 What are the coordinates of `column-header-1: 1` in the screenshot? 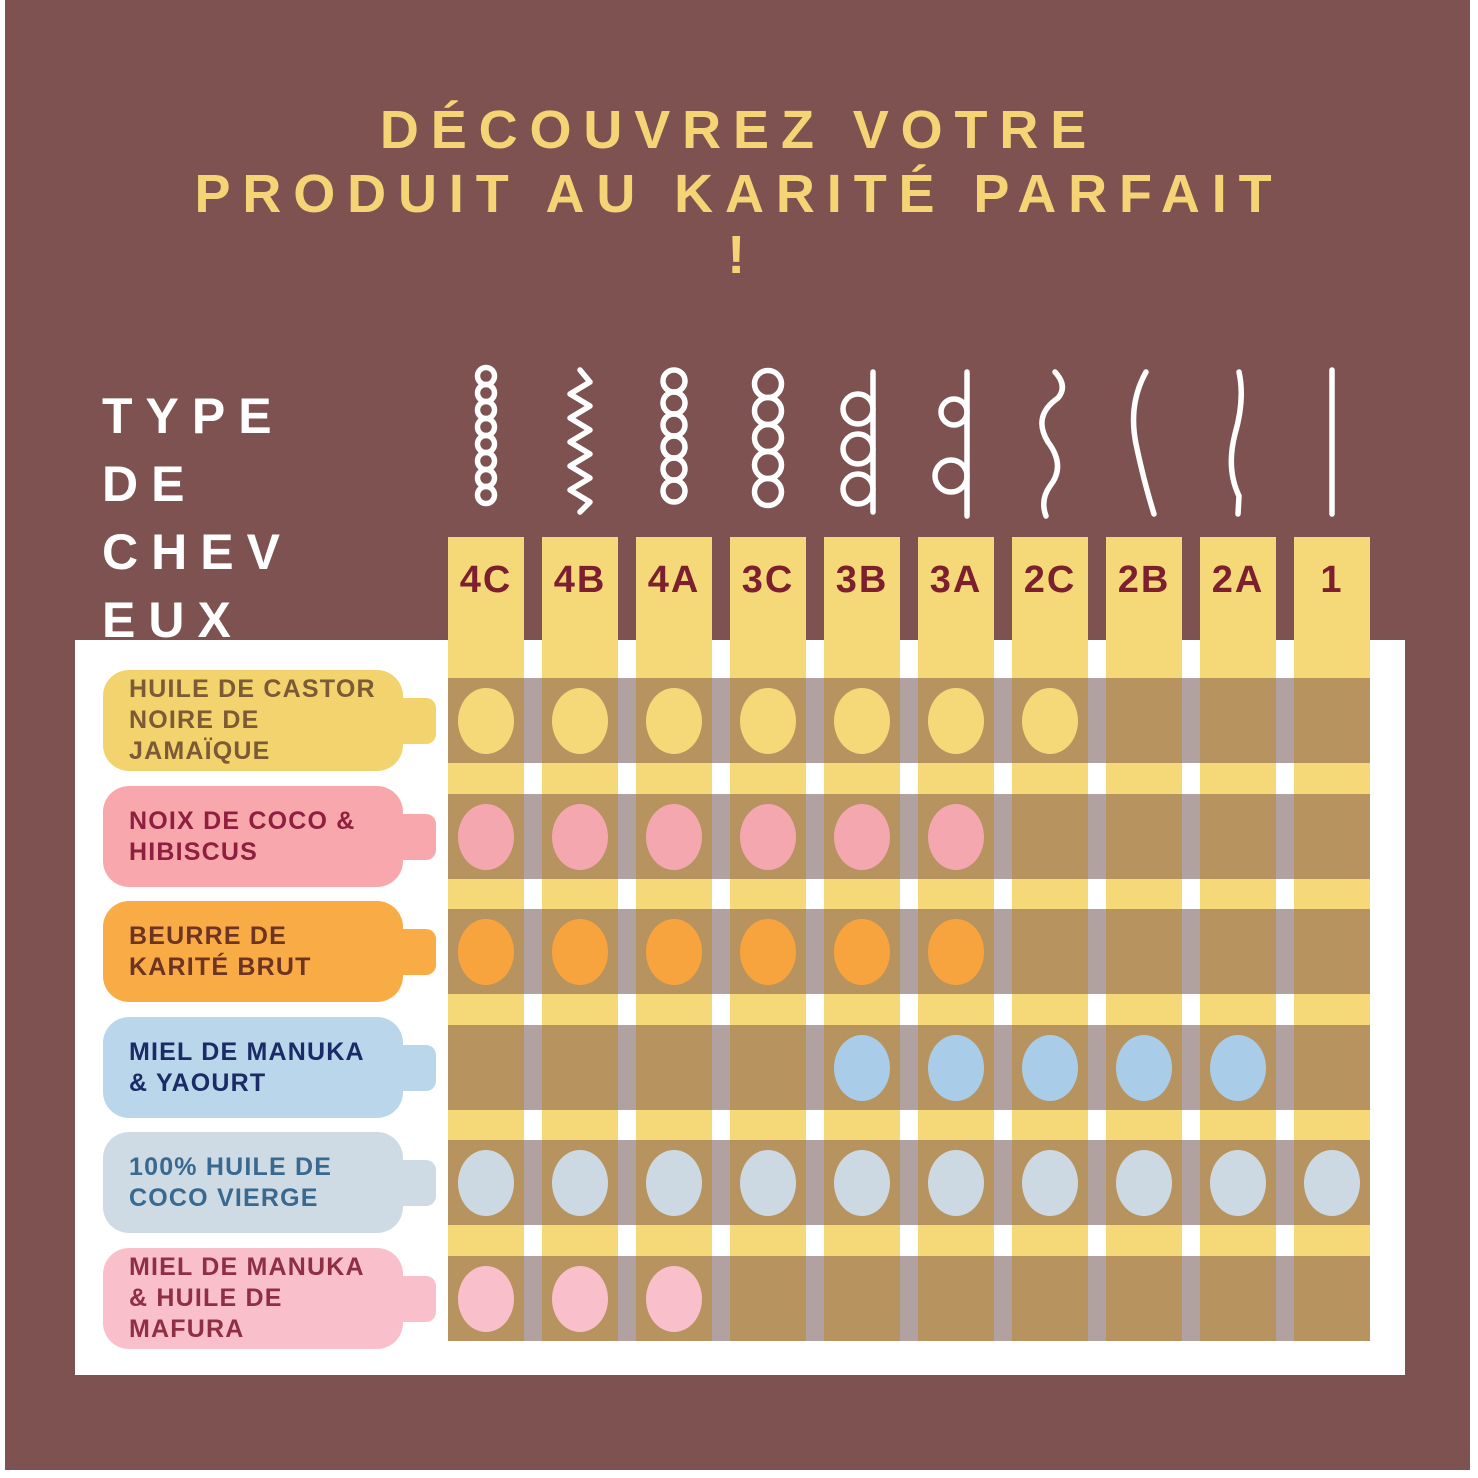 It's located at (1332, 580).